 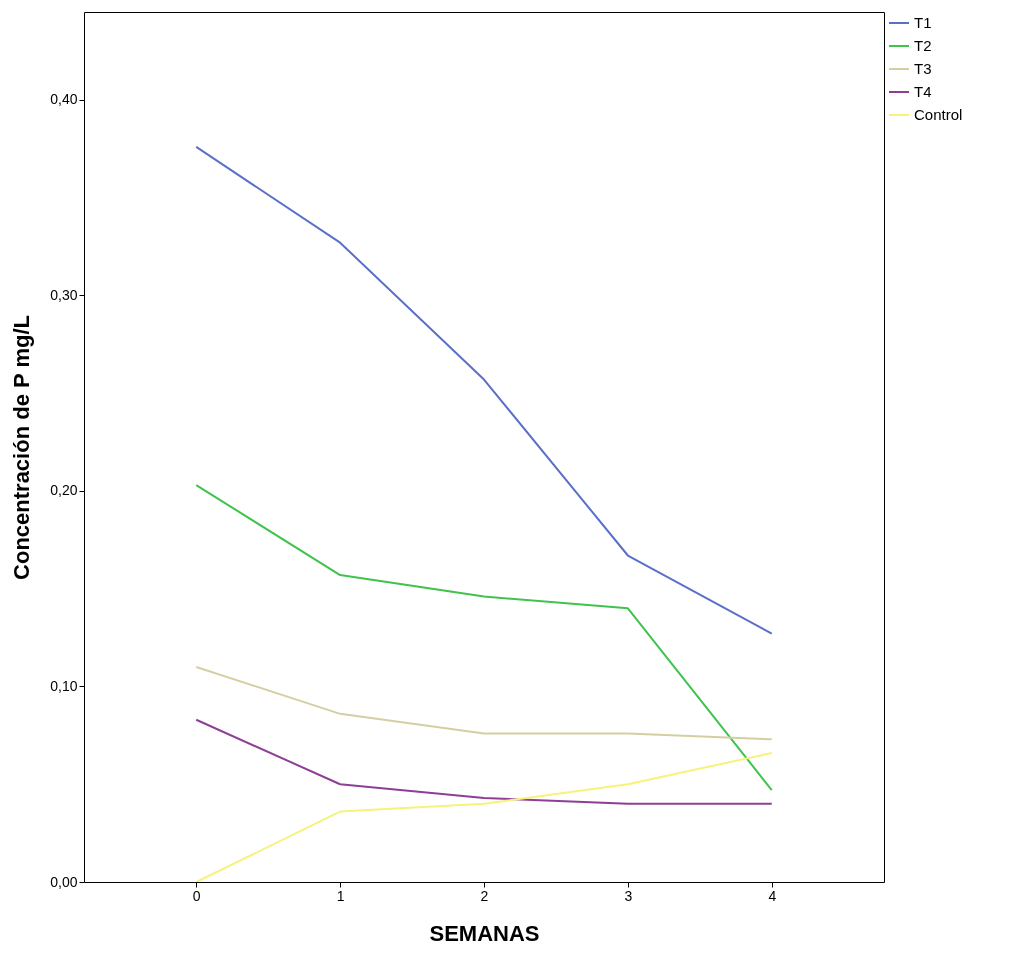 I want to click on x-tick-label: 4, so click(x=772, y=895).